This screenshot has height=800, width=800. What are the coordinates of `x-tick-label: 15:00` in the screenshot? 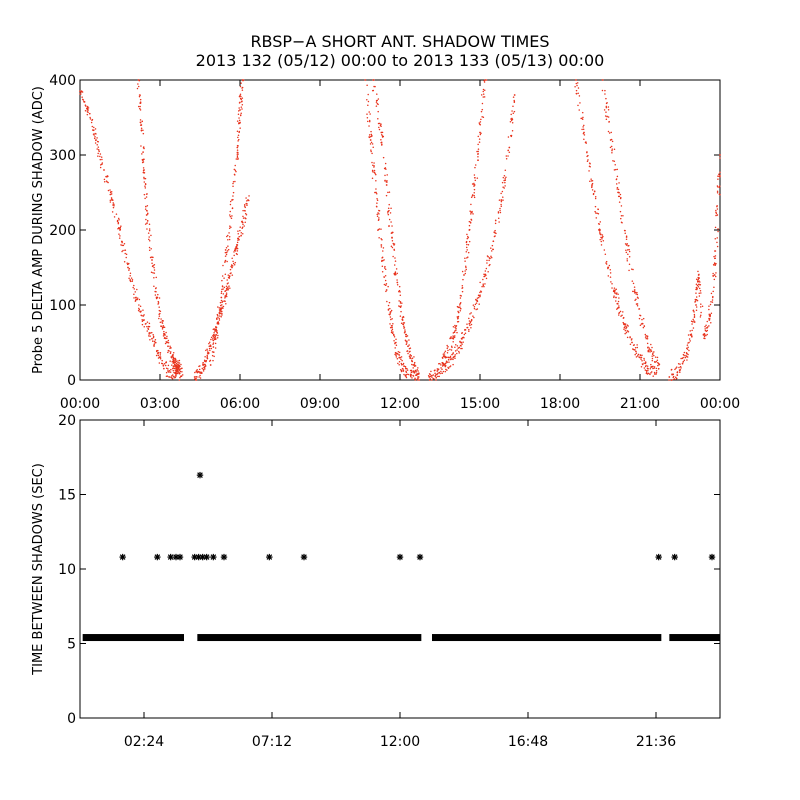 It's located at (480, 404).